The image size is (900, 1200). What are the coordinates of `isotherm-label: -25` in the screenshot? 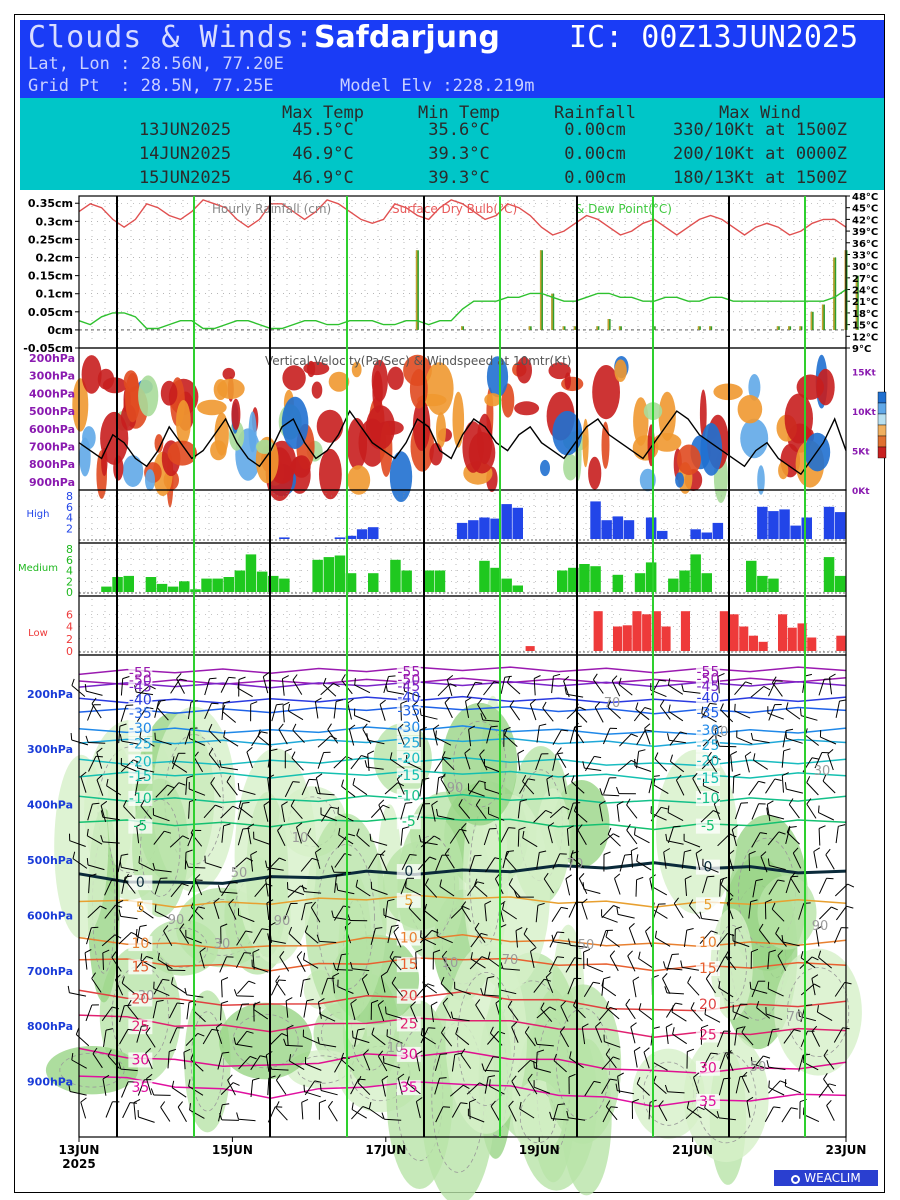 It's located at (140, 745).